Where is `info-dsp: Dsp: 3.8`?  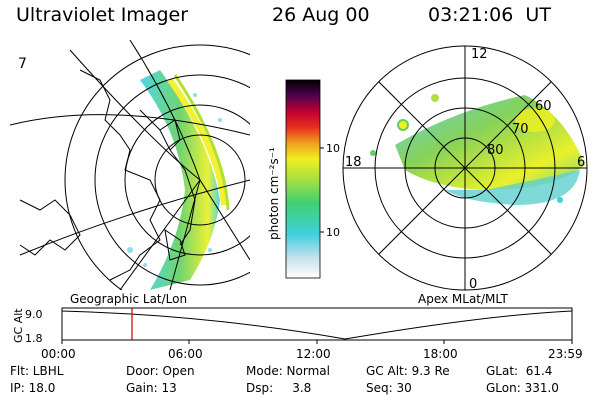 info-dsp: Dsp: 3.8 is located at coordinates (279, 388).